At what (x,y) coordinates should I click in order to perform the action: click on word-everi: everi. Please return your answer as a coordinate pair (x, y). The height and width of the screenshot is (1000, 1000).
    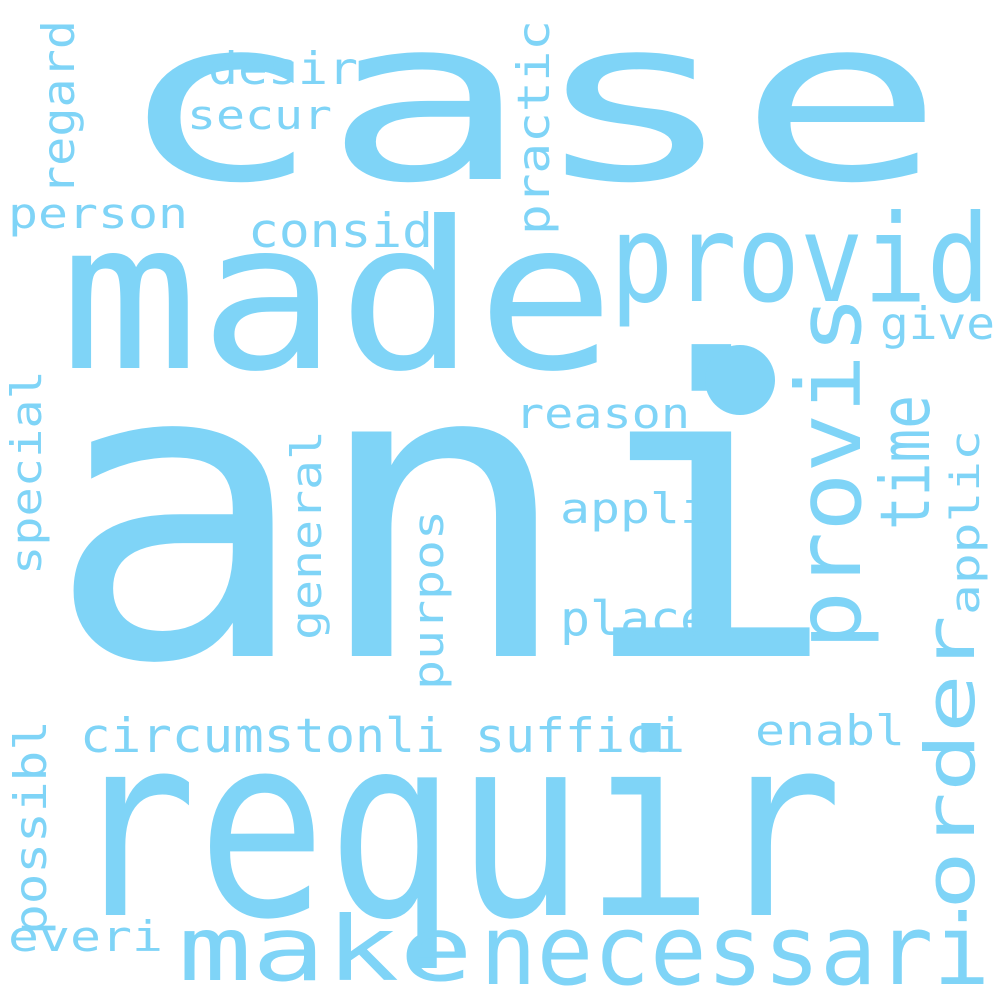
    Looking at the image, I should click on (85, 936).